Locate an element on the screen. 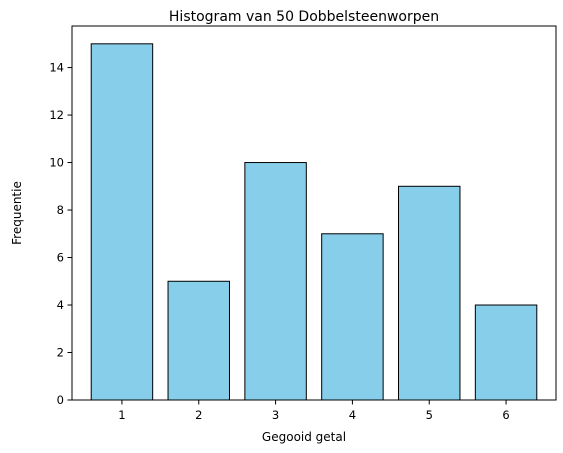 The width and height of the screenshot is (563, 453). x-tick-label-4: 4 is located at coordinates (352, 415).